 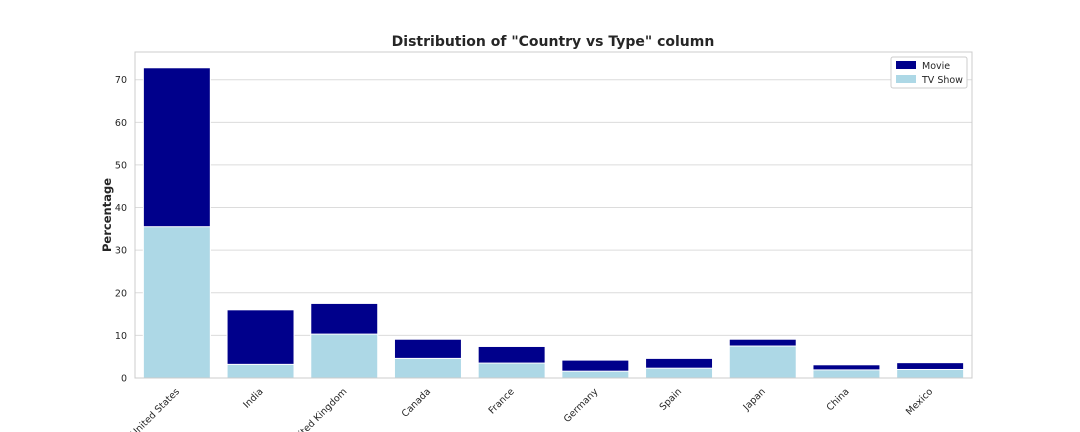 What do you see at coordinates (124, 379) in the screenshot?
I see `y-tick-label: 0` at bounding box center [124, 379].